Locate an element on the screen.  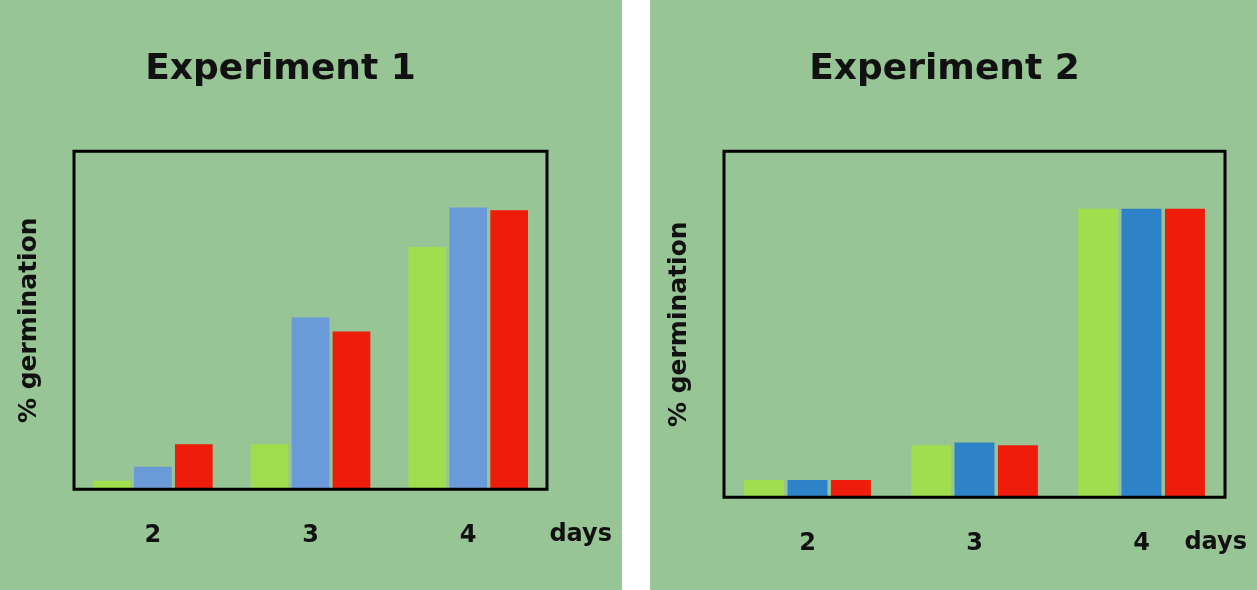
chart-title: Experiment 1 is located at coordinates (280, 66).